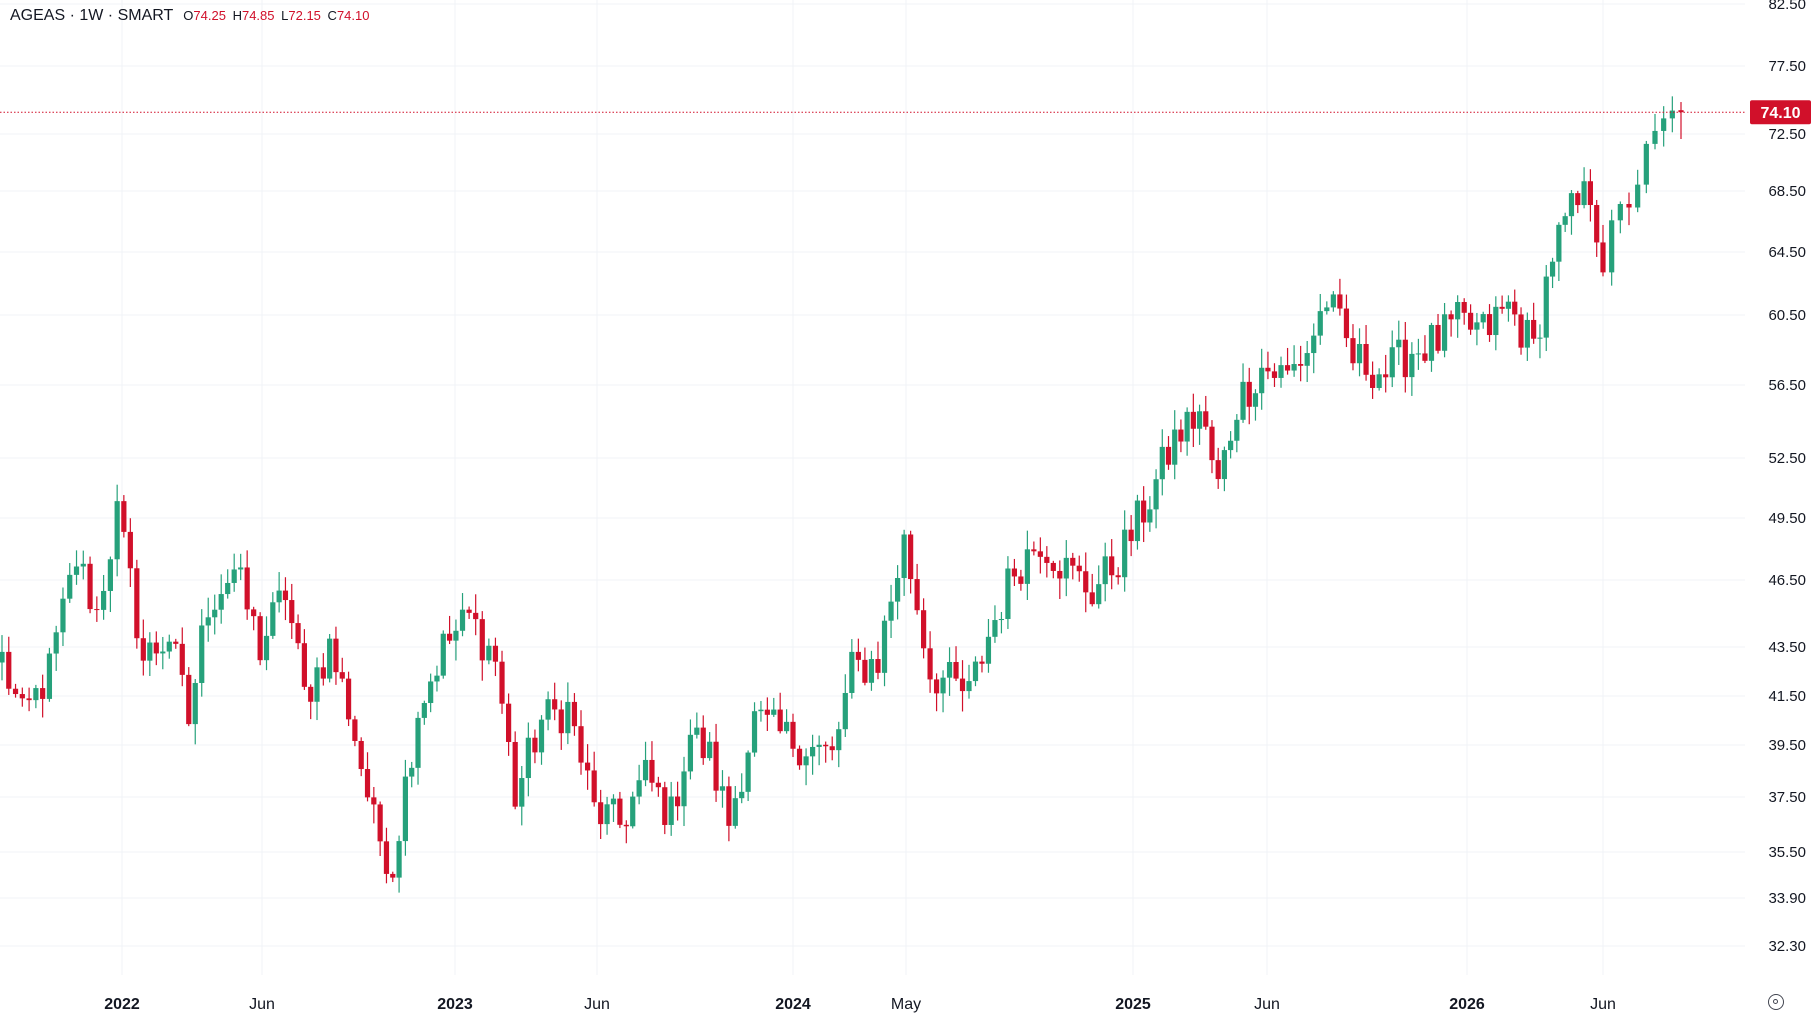 This screenshot has height=1022, width=1819. Describe the element at coordinates (1787, 518) in the screenshot. I see `price-tick-label: 49.50` at that location.